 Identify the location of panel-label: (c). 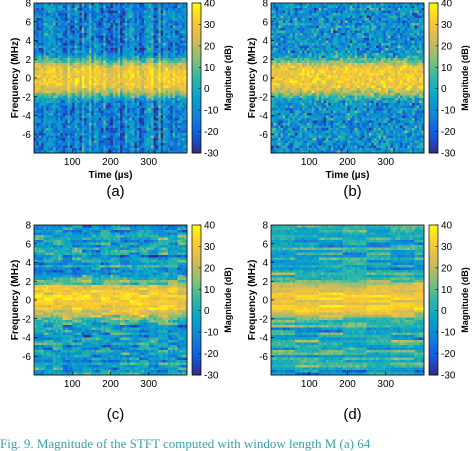
(116, 414).